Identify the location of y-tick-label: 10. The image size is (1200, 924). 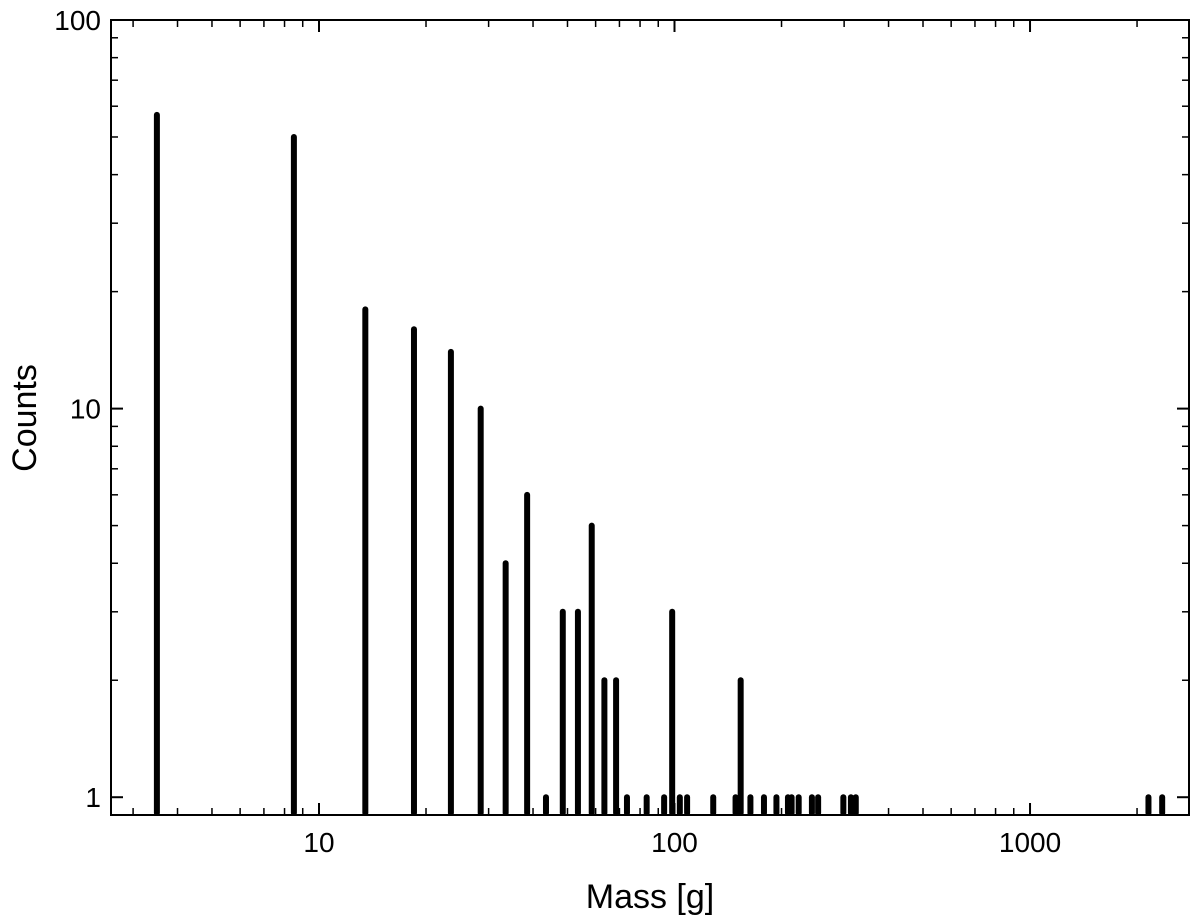
(85, 409).